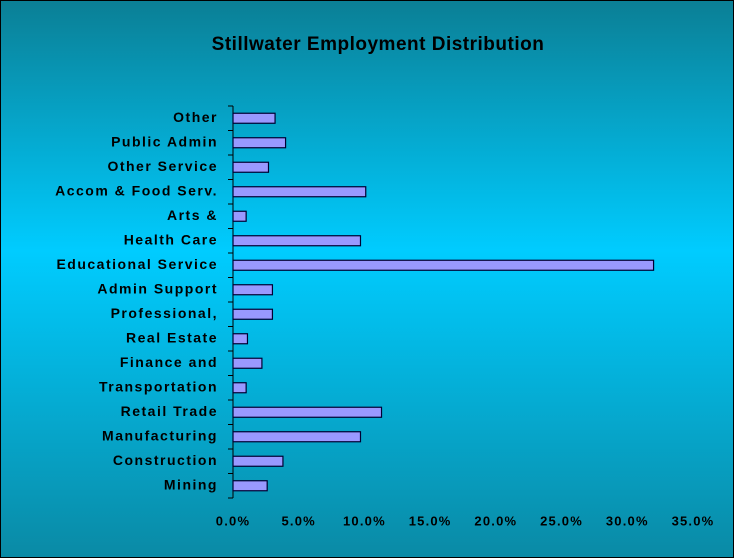 This screenshot has width=735, height=559. Describe the element at coordinates (561, 520) in the screenshot. I see `x-tick-label: 25.0%` at that location.